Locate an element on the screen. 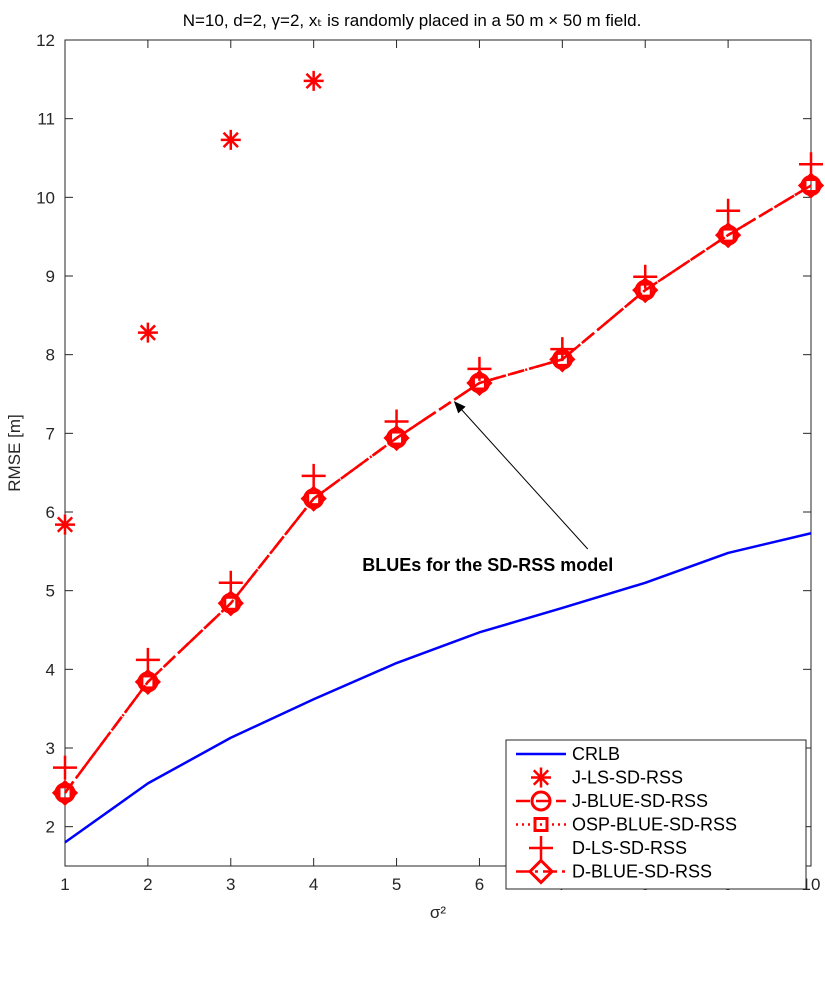 The width and height of the screenshot is (825, 981). y-tick-label: 7 is located at coordinates (50, 433).